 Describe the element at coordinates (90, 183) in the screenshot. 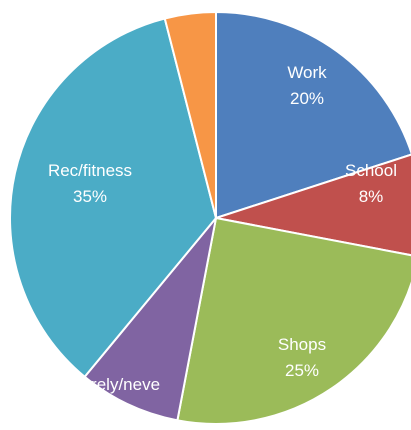

I see `pie-label-rec-fitness: Rec/fitness 35%` at that location.